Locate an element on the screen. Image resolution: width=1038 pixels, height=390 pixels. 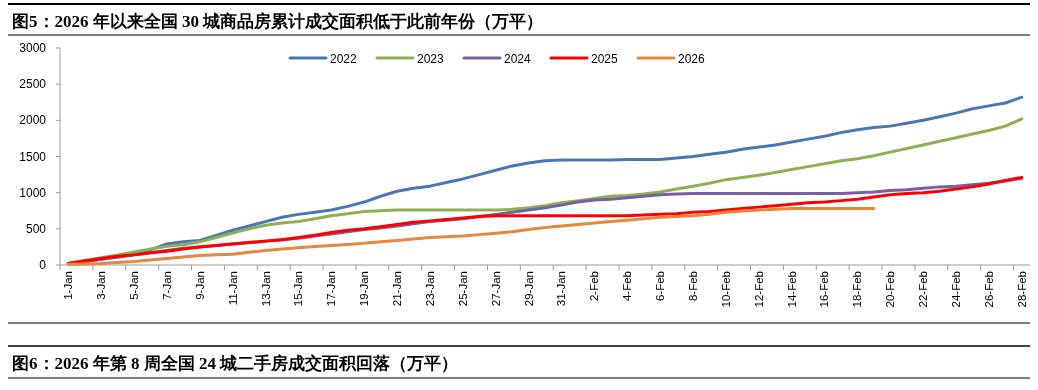
legend-label: 2022 is located at coordinates (344, 58).